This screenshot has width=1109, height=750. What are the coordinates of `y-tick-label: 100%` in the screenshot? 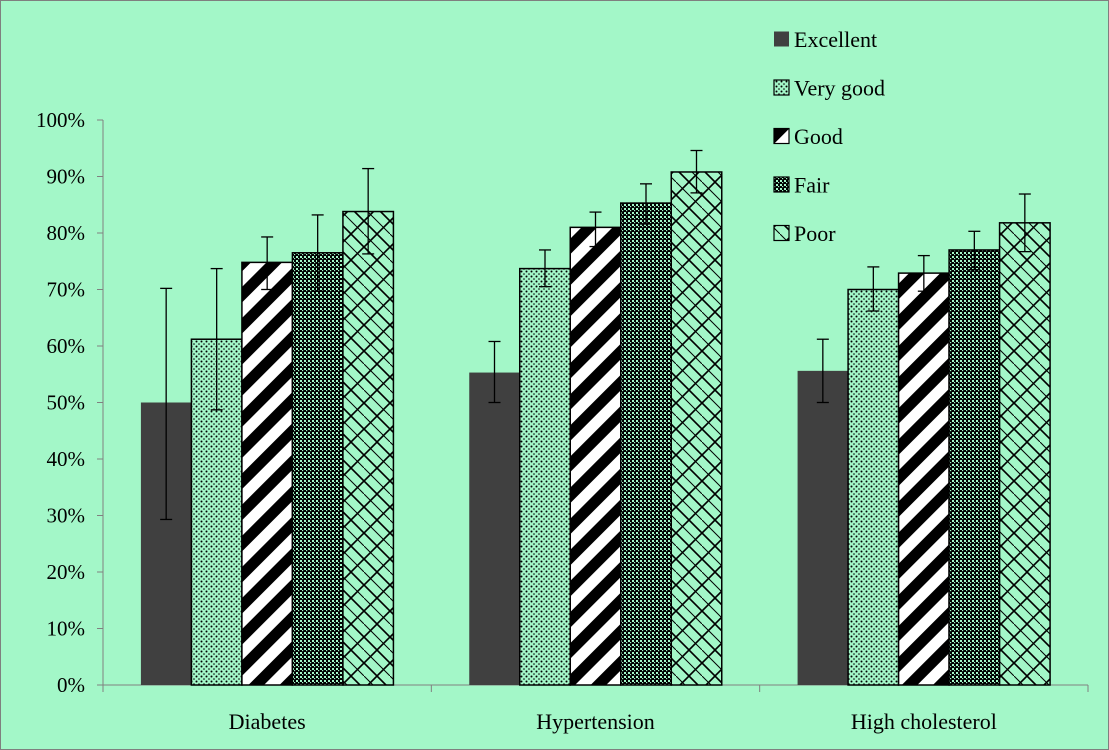 It's located at (60, 120).